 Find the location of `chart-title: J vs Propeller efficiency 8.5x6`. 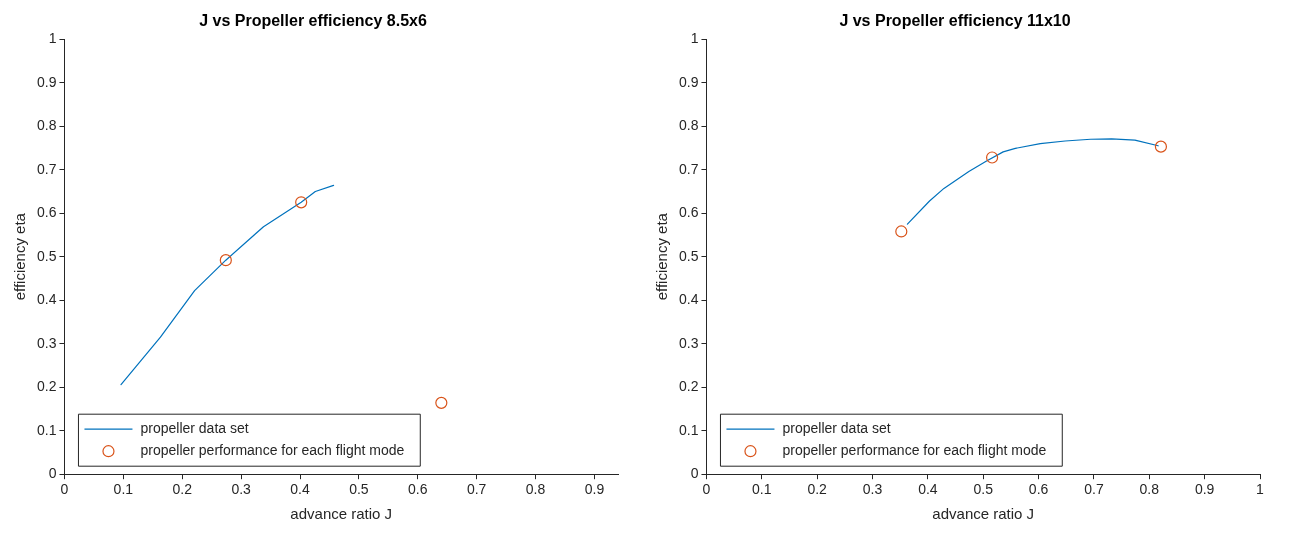

chart-title: J vs Propeller efficiency 8.5x6 is located at coordinates (313, 21).